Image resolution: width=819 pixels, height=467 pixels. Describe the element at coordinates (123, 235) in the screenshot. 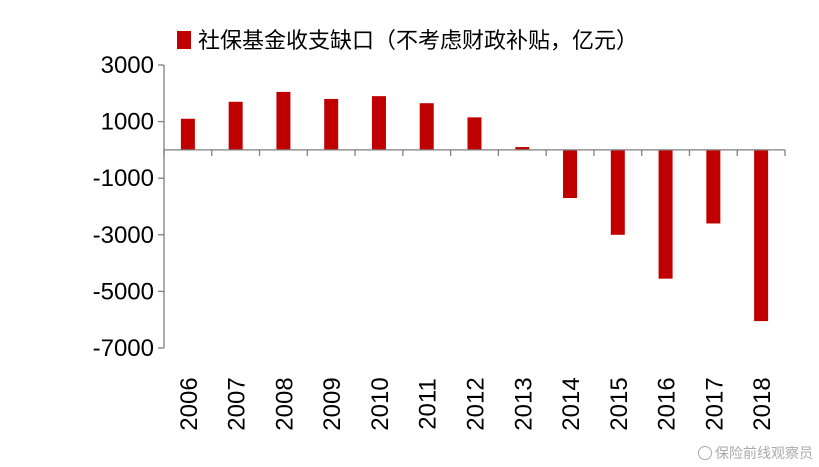

I see `y-tick-label: -3000` at that location.